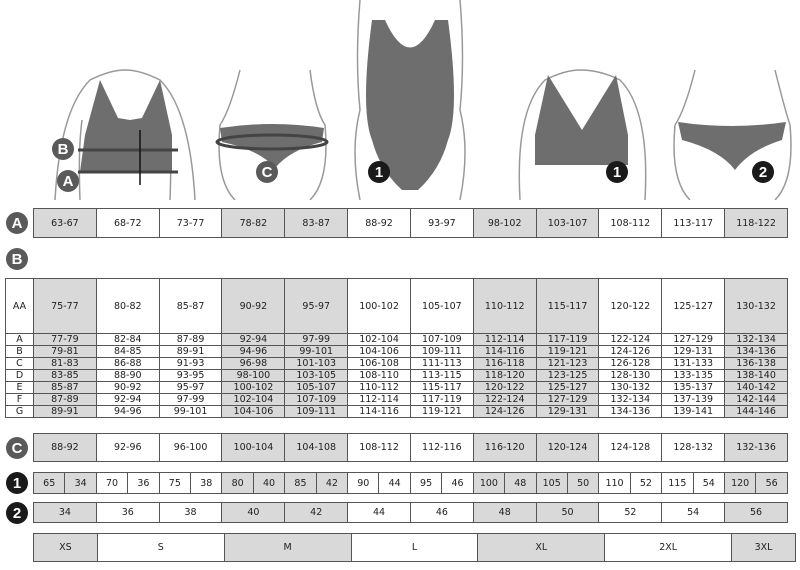 The image size is (800, 570). Describe the element at coordinates (693, 399) in the screenshot. I see `table-cell: 137-139` at that location.